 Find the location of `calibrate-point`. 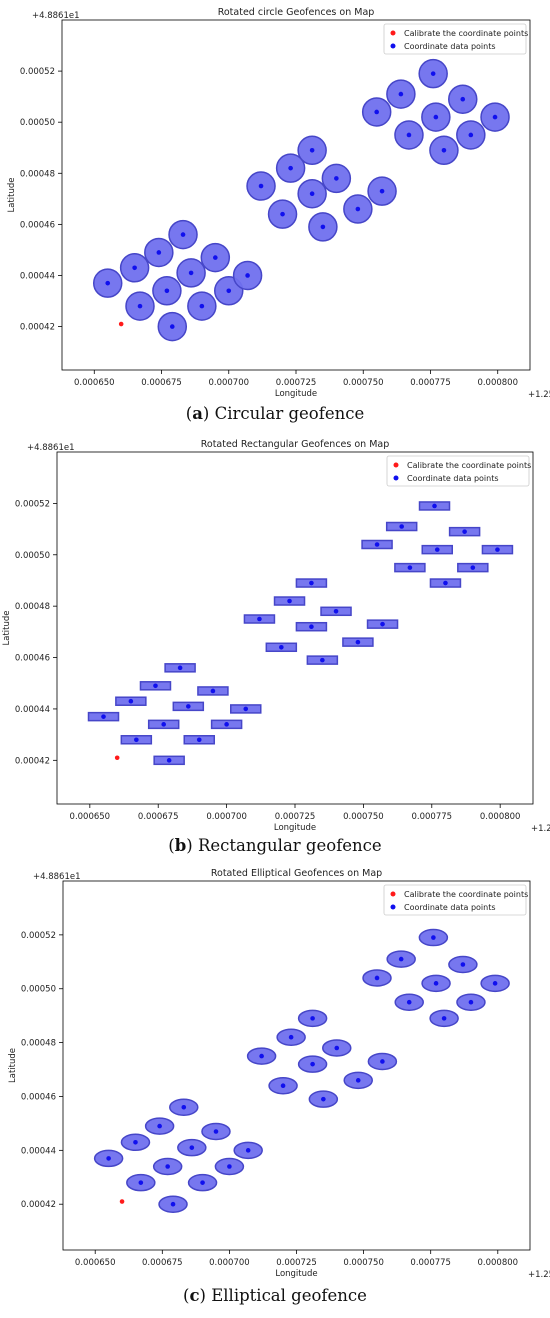

calibrate-point is located at coordinates (122, 1201).